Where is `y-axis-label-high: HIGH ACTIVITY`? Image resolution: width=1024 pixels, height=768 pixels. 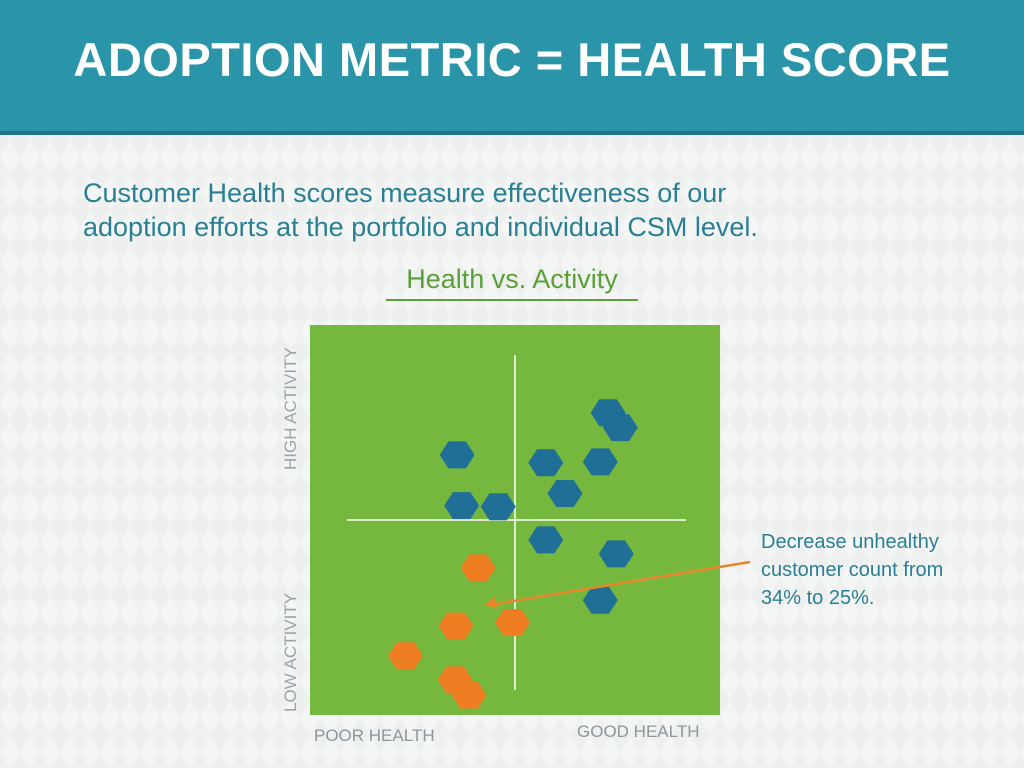
y-axis-label-high: HIGH ACTIVITY is located at coordinates (290, 408).